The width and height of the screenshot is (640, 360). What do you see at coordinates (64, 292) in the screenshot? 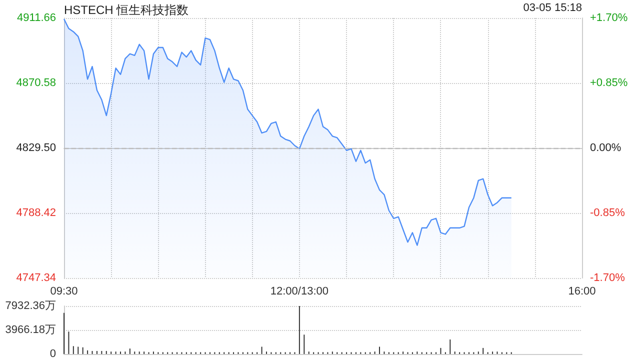
I see `x-tick-label: 09:30` at bounding box center [64, 292].